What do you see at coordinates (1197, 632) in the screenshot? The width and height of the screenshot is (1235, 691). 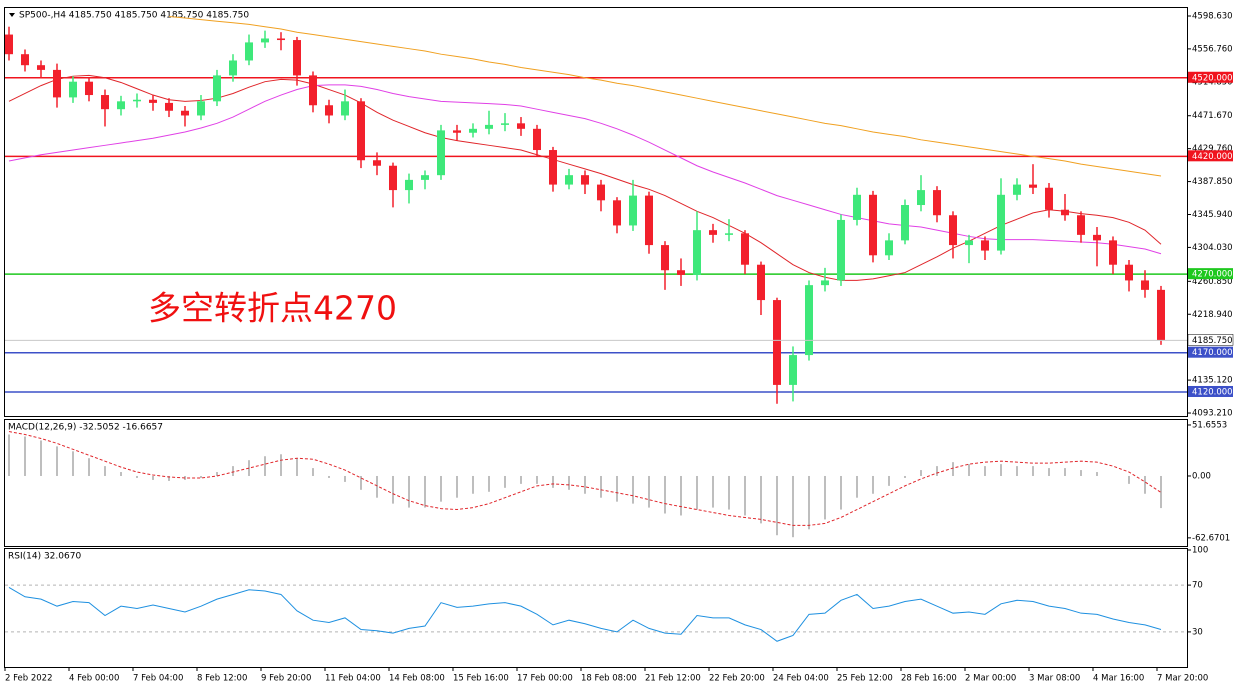 I see `y-tick-label: 30` at bounding box center [1197, 632].